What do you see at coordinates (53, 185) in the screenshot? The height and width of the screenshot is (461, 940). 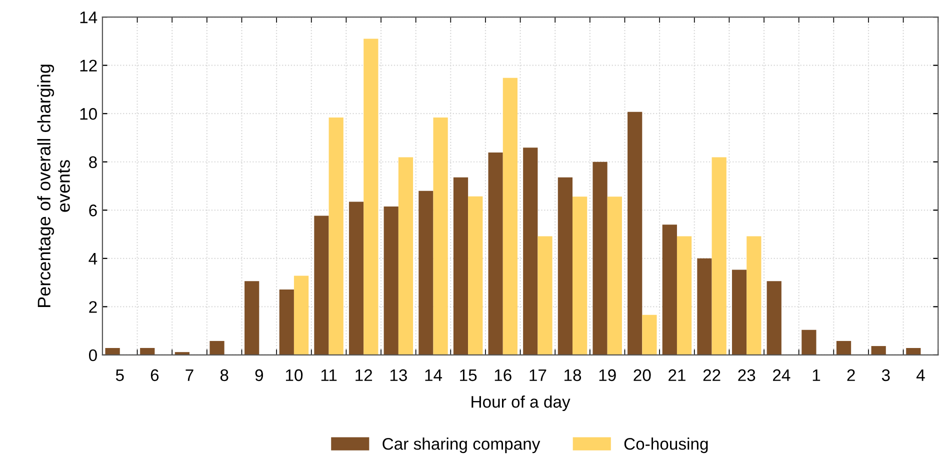 I see `y-axis-title: Percentage of overall charging events` at bounding box center [53, 185].